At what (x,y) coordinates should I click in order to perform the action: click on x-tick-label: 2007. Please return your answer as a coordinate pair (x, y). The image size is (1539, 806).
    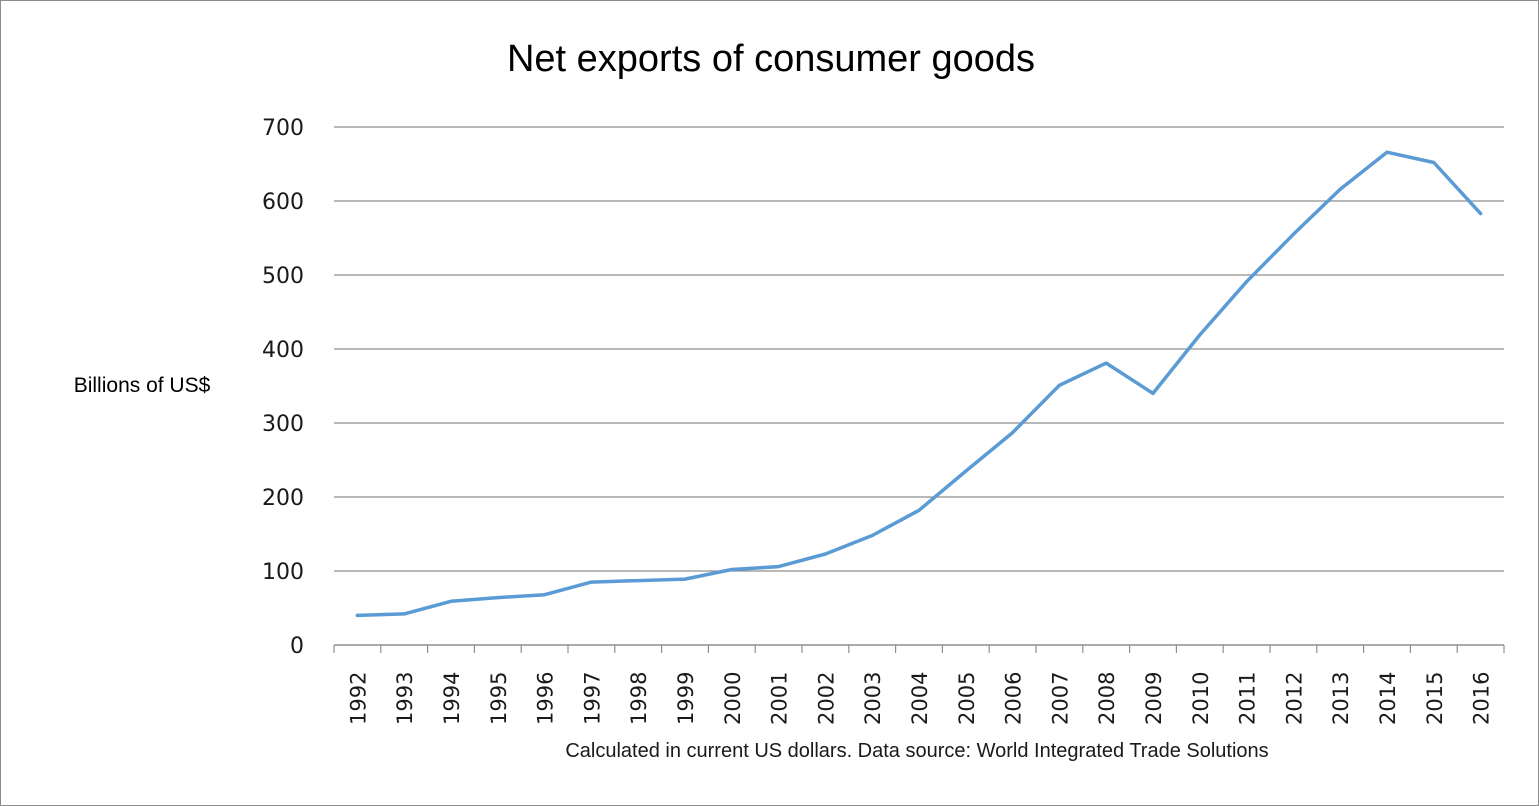
    Looking at the image, I should click on (1060, 698).